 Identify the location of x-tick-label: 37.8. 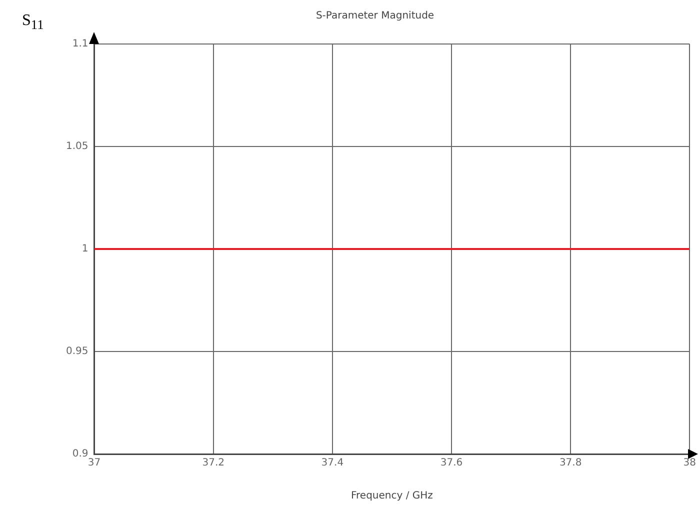
(570, 463).